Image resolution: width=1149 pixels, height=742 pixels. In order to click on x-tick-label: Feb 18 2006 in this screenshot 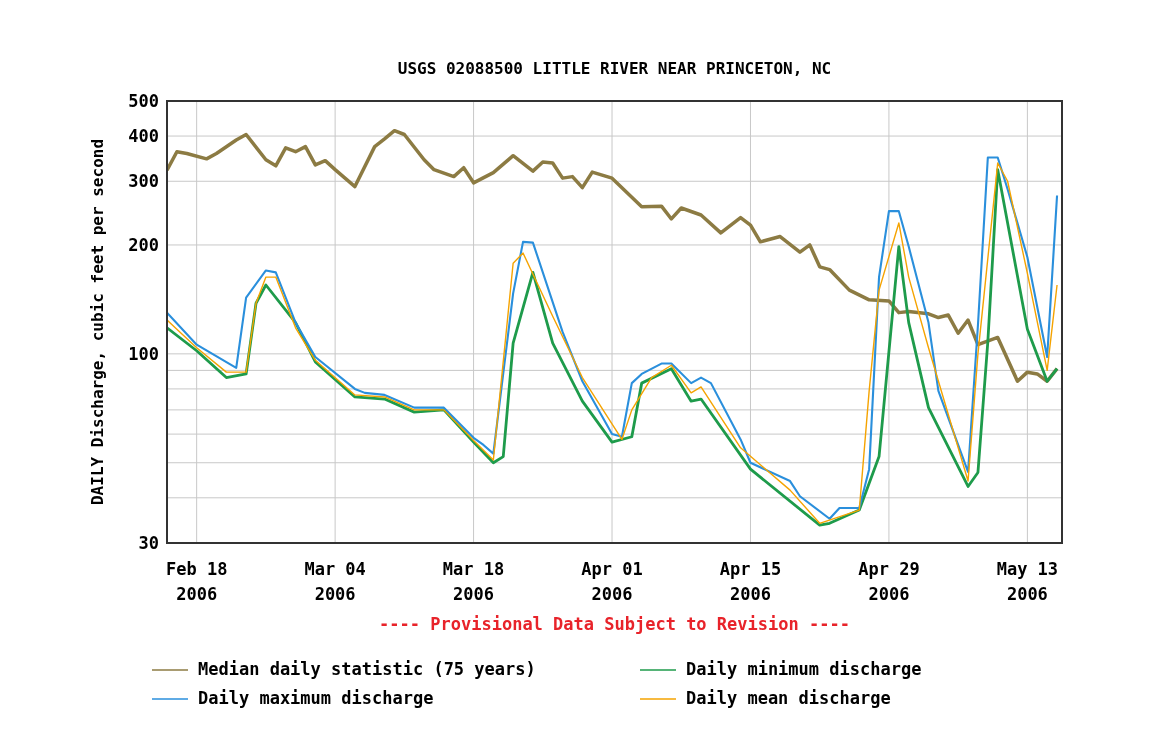, I will do `click(196, 581)`.